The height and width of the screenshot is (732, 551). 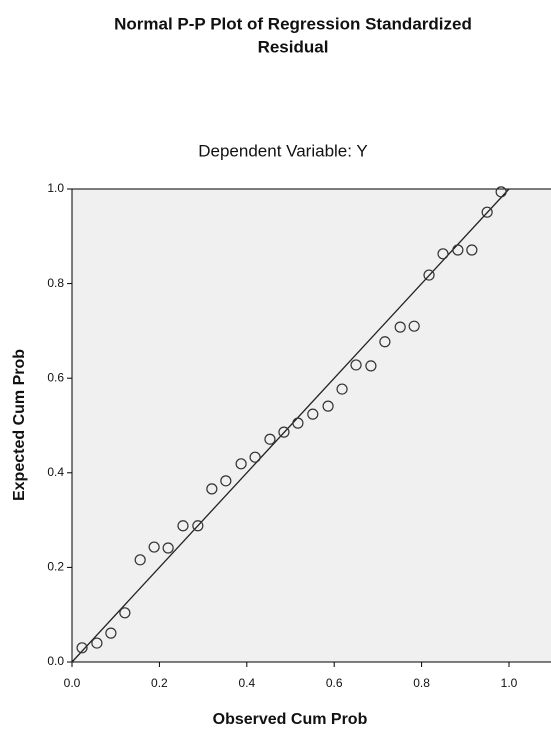 What do you see at coordinates (55, 188) in the screenshot?
I see `y-tick-label: 1.0` at bounding box center [55, 188].